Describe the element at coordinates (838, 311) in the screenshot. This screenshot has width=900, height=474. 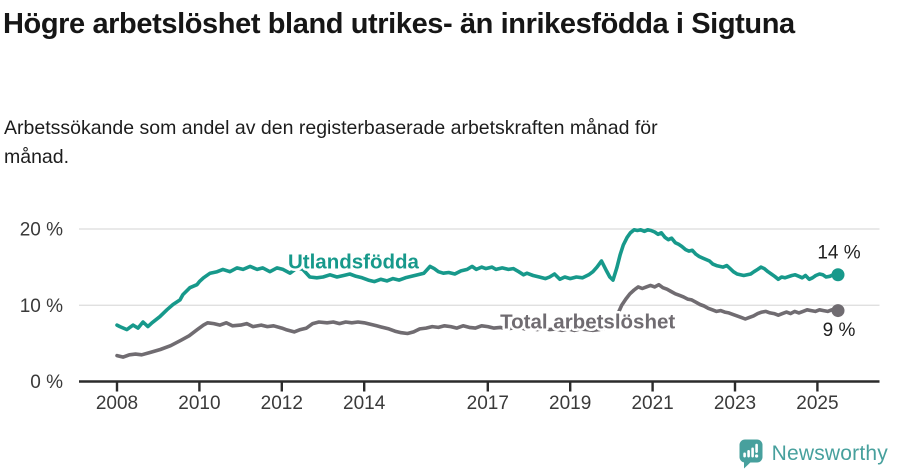
I see `series-end-dot-total-arbetsloshet` at that location.